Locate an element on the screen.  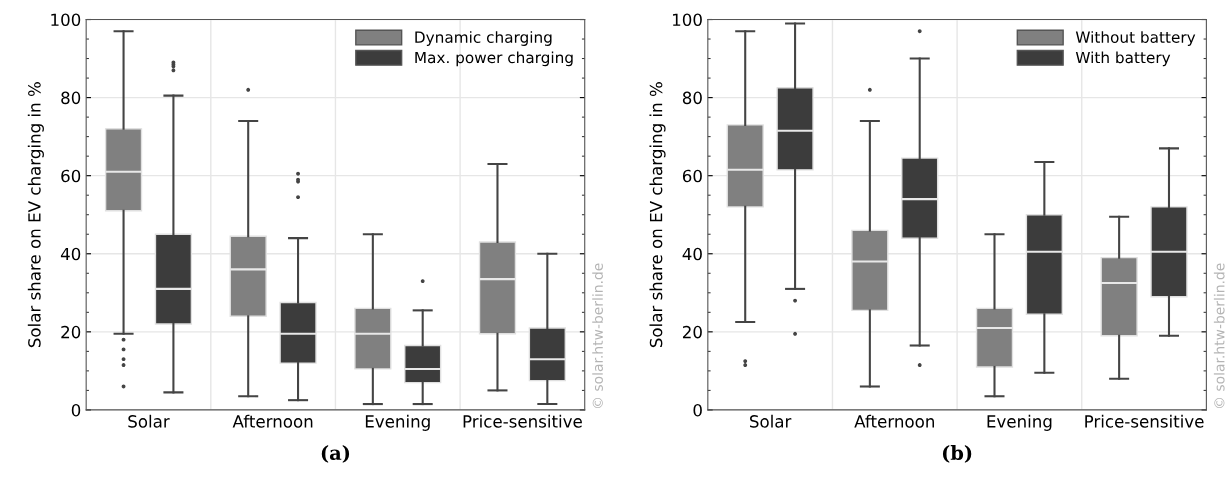
text: (b) is located at coordinates (957, 454).